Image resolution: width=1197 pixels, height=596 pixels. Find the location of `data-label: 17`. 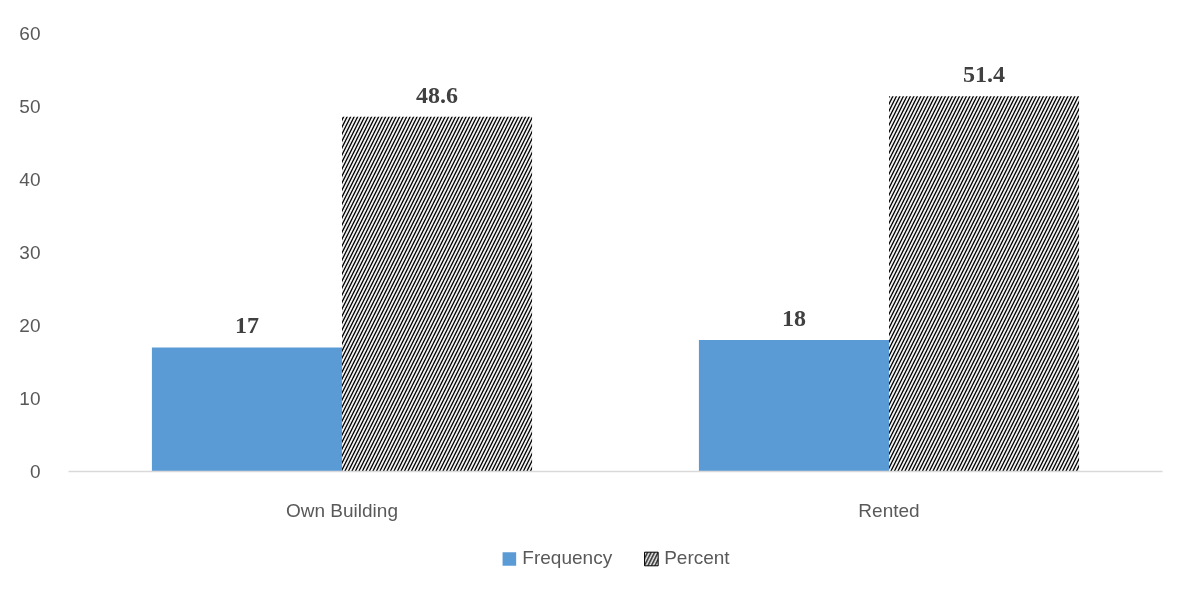

data-label: 17 is located at coordinates (246, 325).